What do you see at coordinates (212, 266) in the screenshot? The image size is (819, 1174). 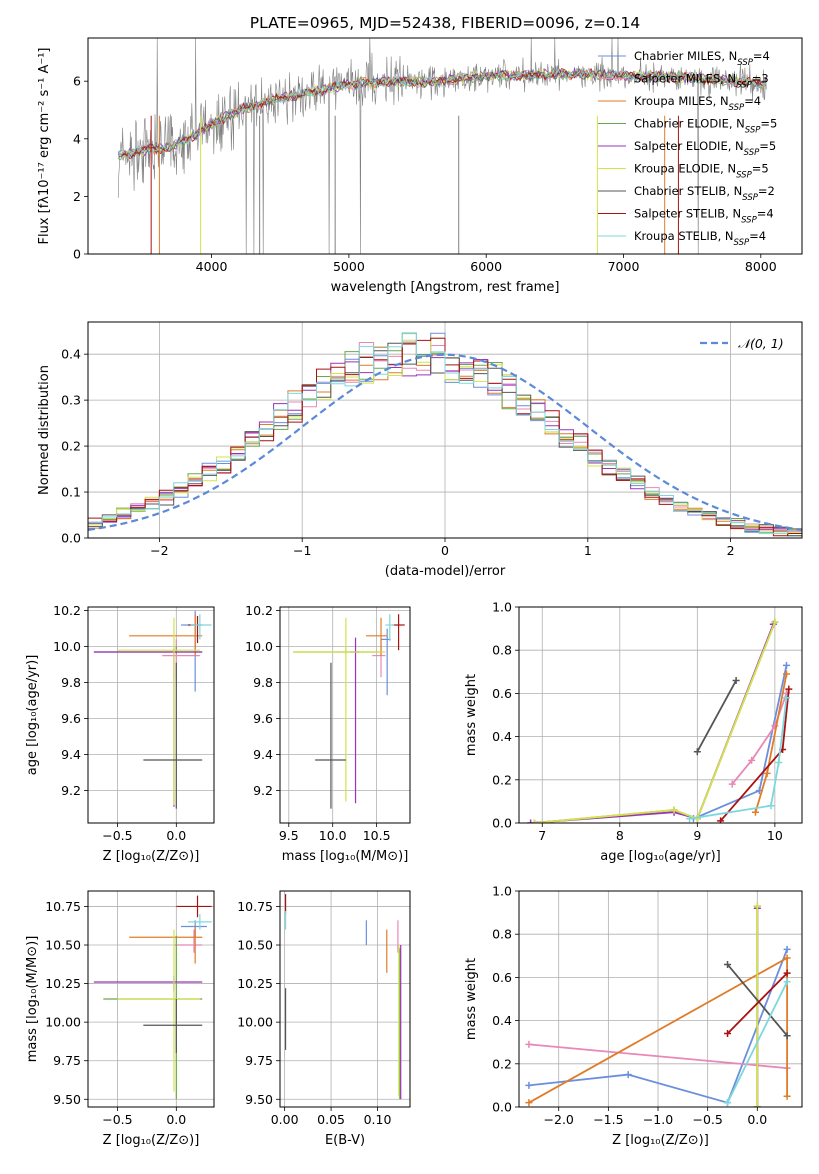 I see `x-tick-label: 4000` at bounding box center [212, 266].